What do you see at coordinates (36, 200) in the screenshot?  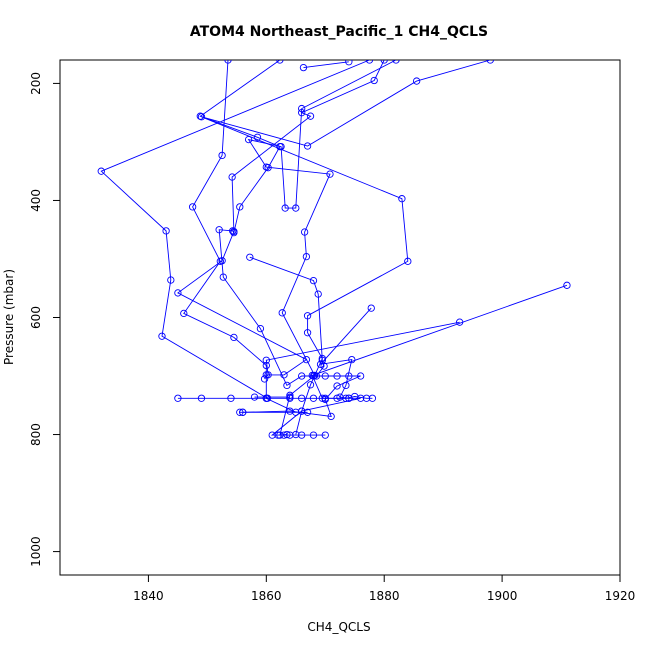 I see `y-tick-label: 400` at bounding box center [36, 200].